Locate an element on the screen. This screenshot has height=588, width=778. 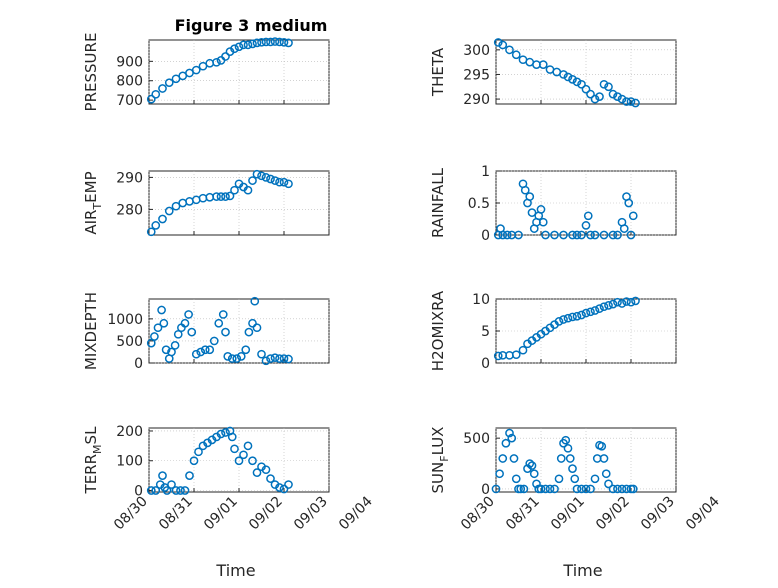
axes-box is located at coordinates (586, 460).